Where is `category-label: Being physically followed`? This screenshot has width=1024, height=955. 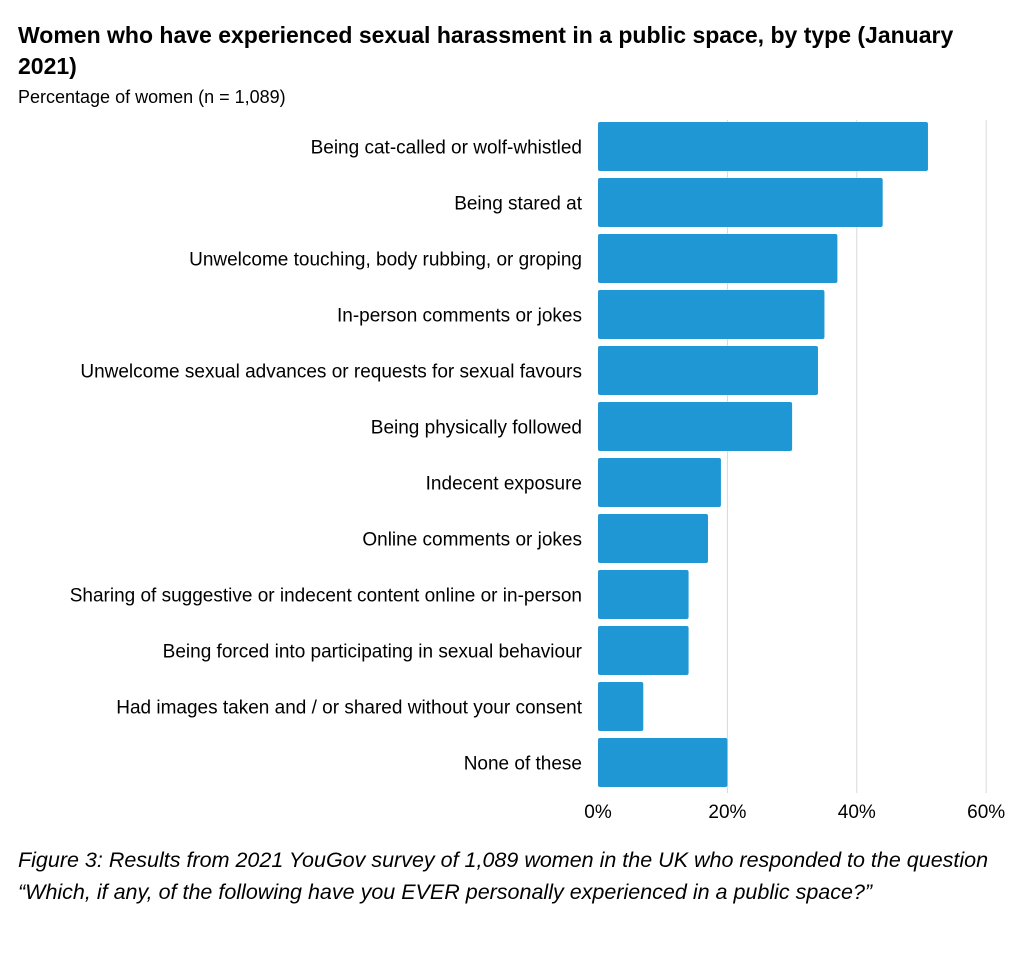
category-label: Being physically followed is located at coordinates (476, 428).